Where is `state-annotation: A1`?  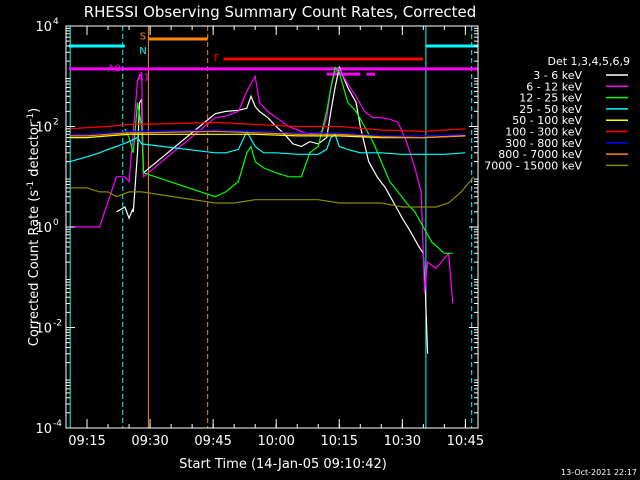 state-annotation: A1 is located at coordinates (143, 77).